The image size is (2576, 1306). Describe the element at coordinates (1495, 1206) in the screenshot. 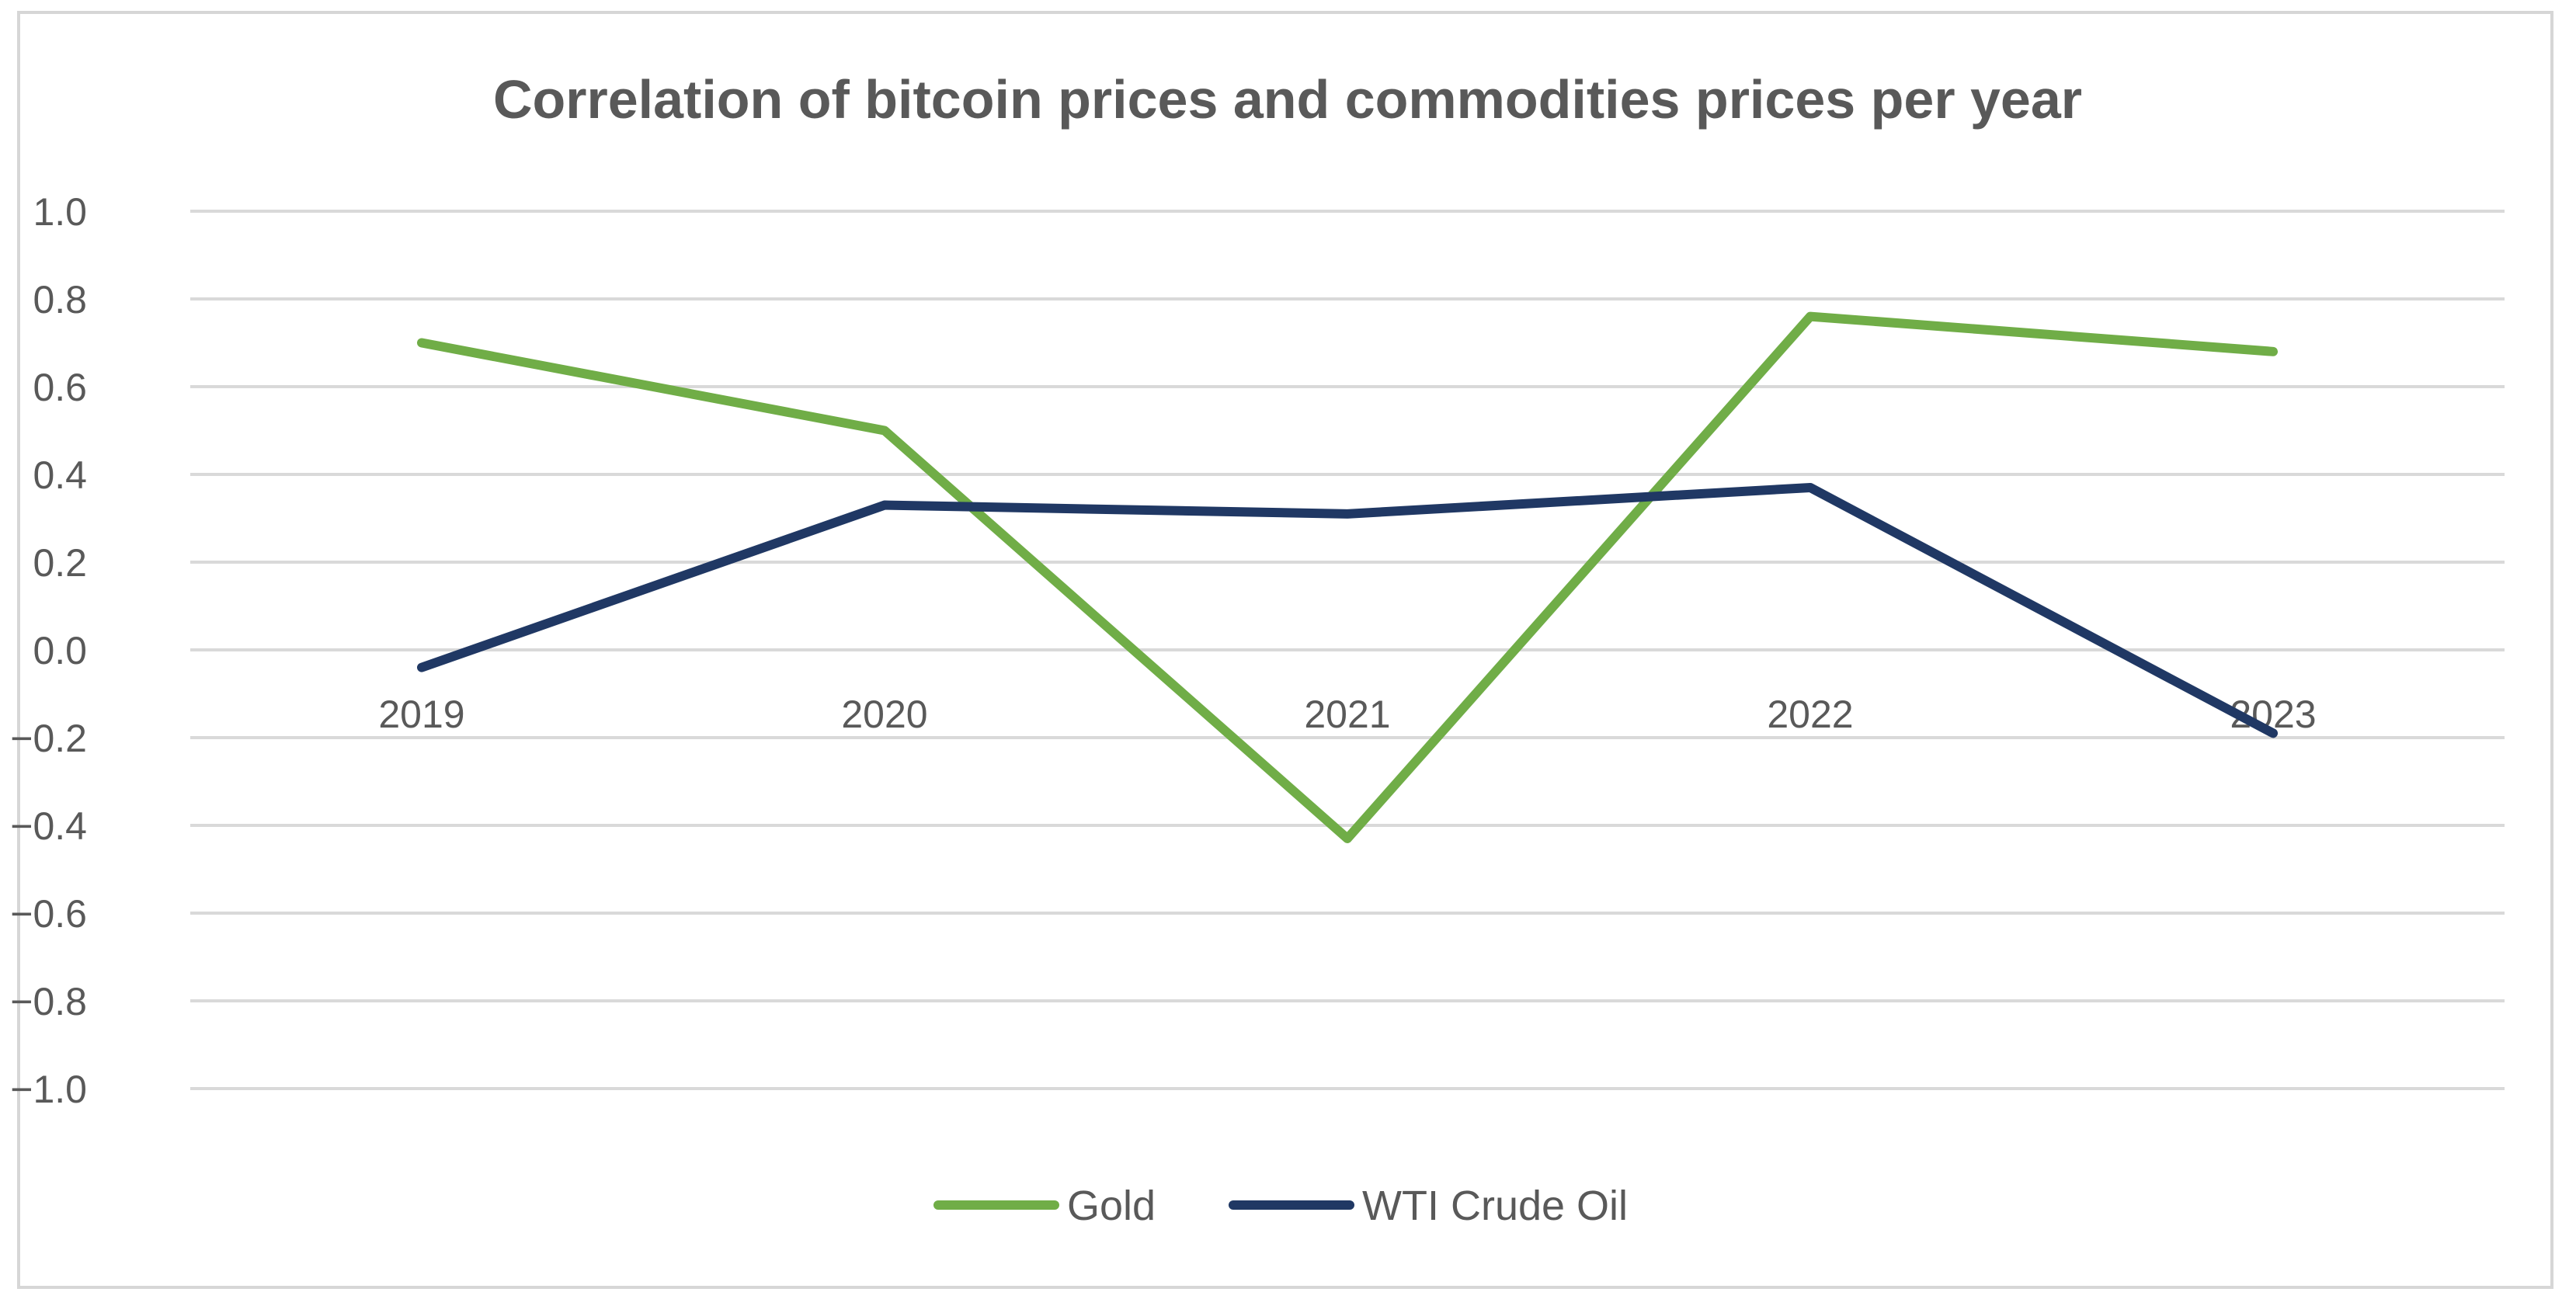

I see `legend-label: WTI Crude Oil` at that location.